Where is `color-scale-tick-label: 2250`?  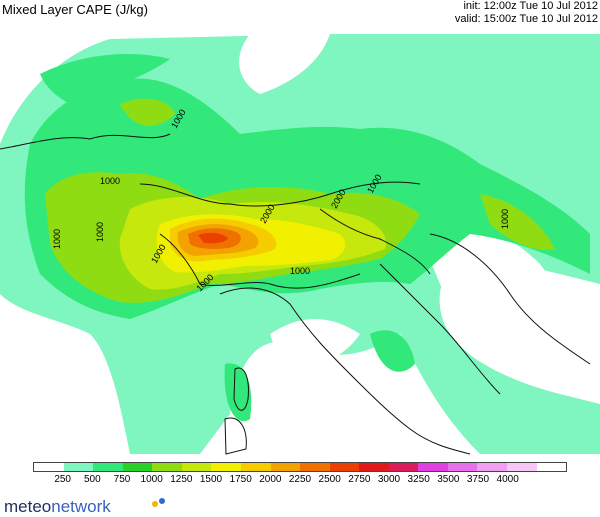 color-scale-tick-label: 2250 is located at coordinates (300, 479).